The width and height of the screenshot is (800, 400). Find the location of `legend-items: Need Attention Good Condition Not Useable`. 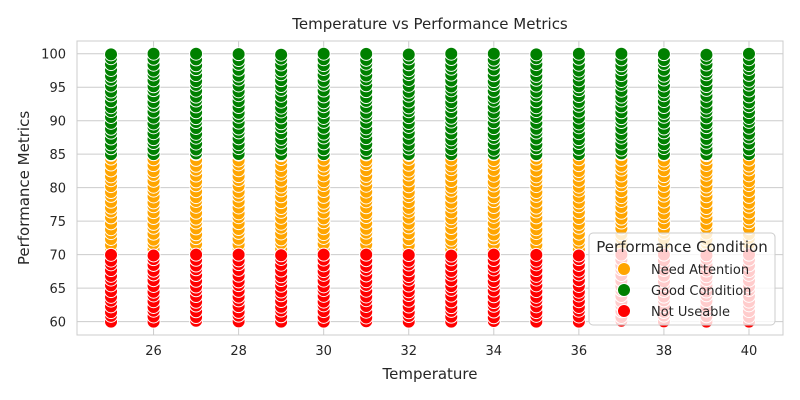

legend-items: Need Attention Good Condition Not Useable is located at coordinates (684, 291).